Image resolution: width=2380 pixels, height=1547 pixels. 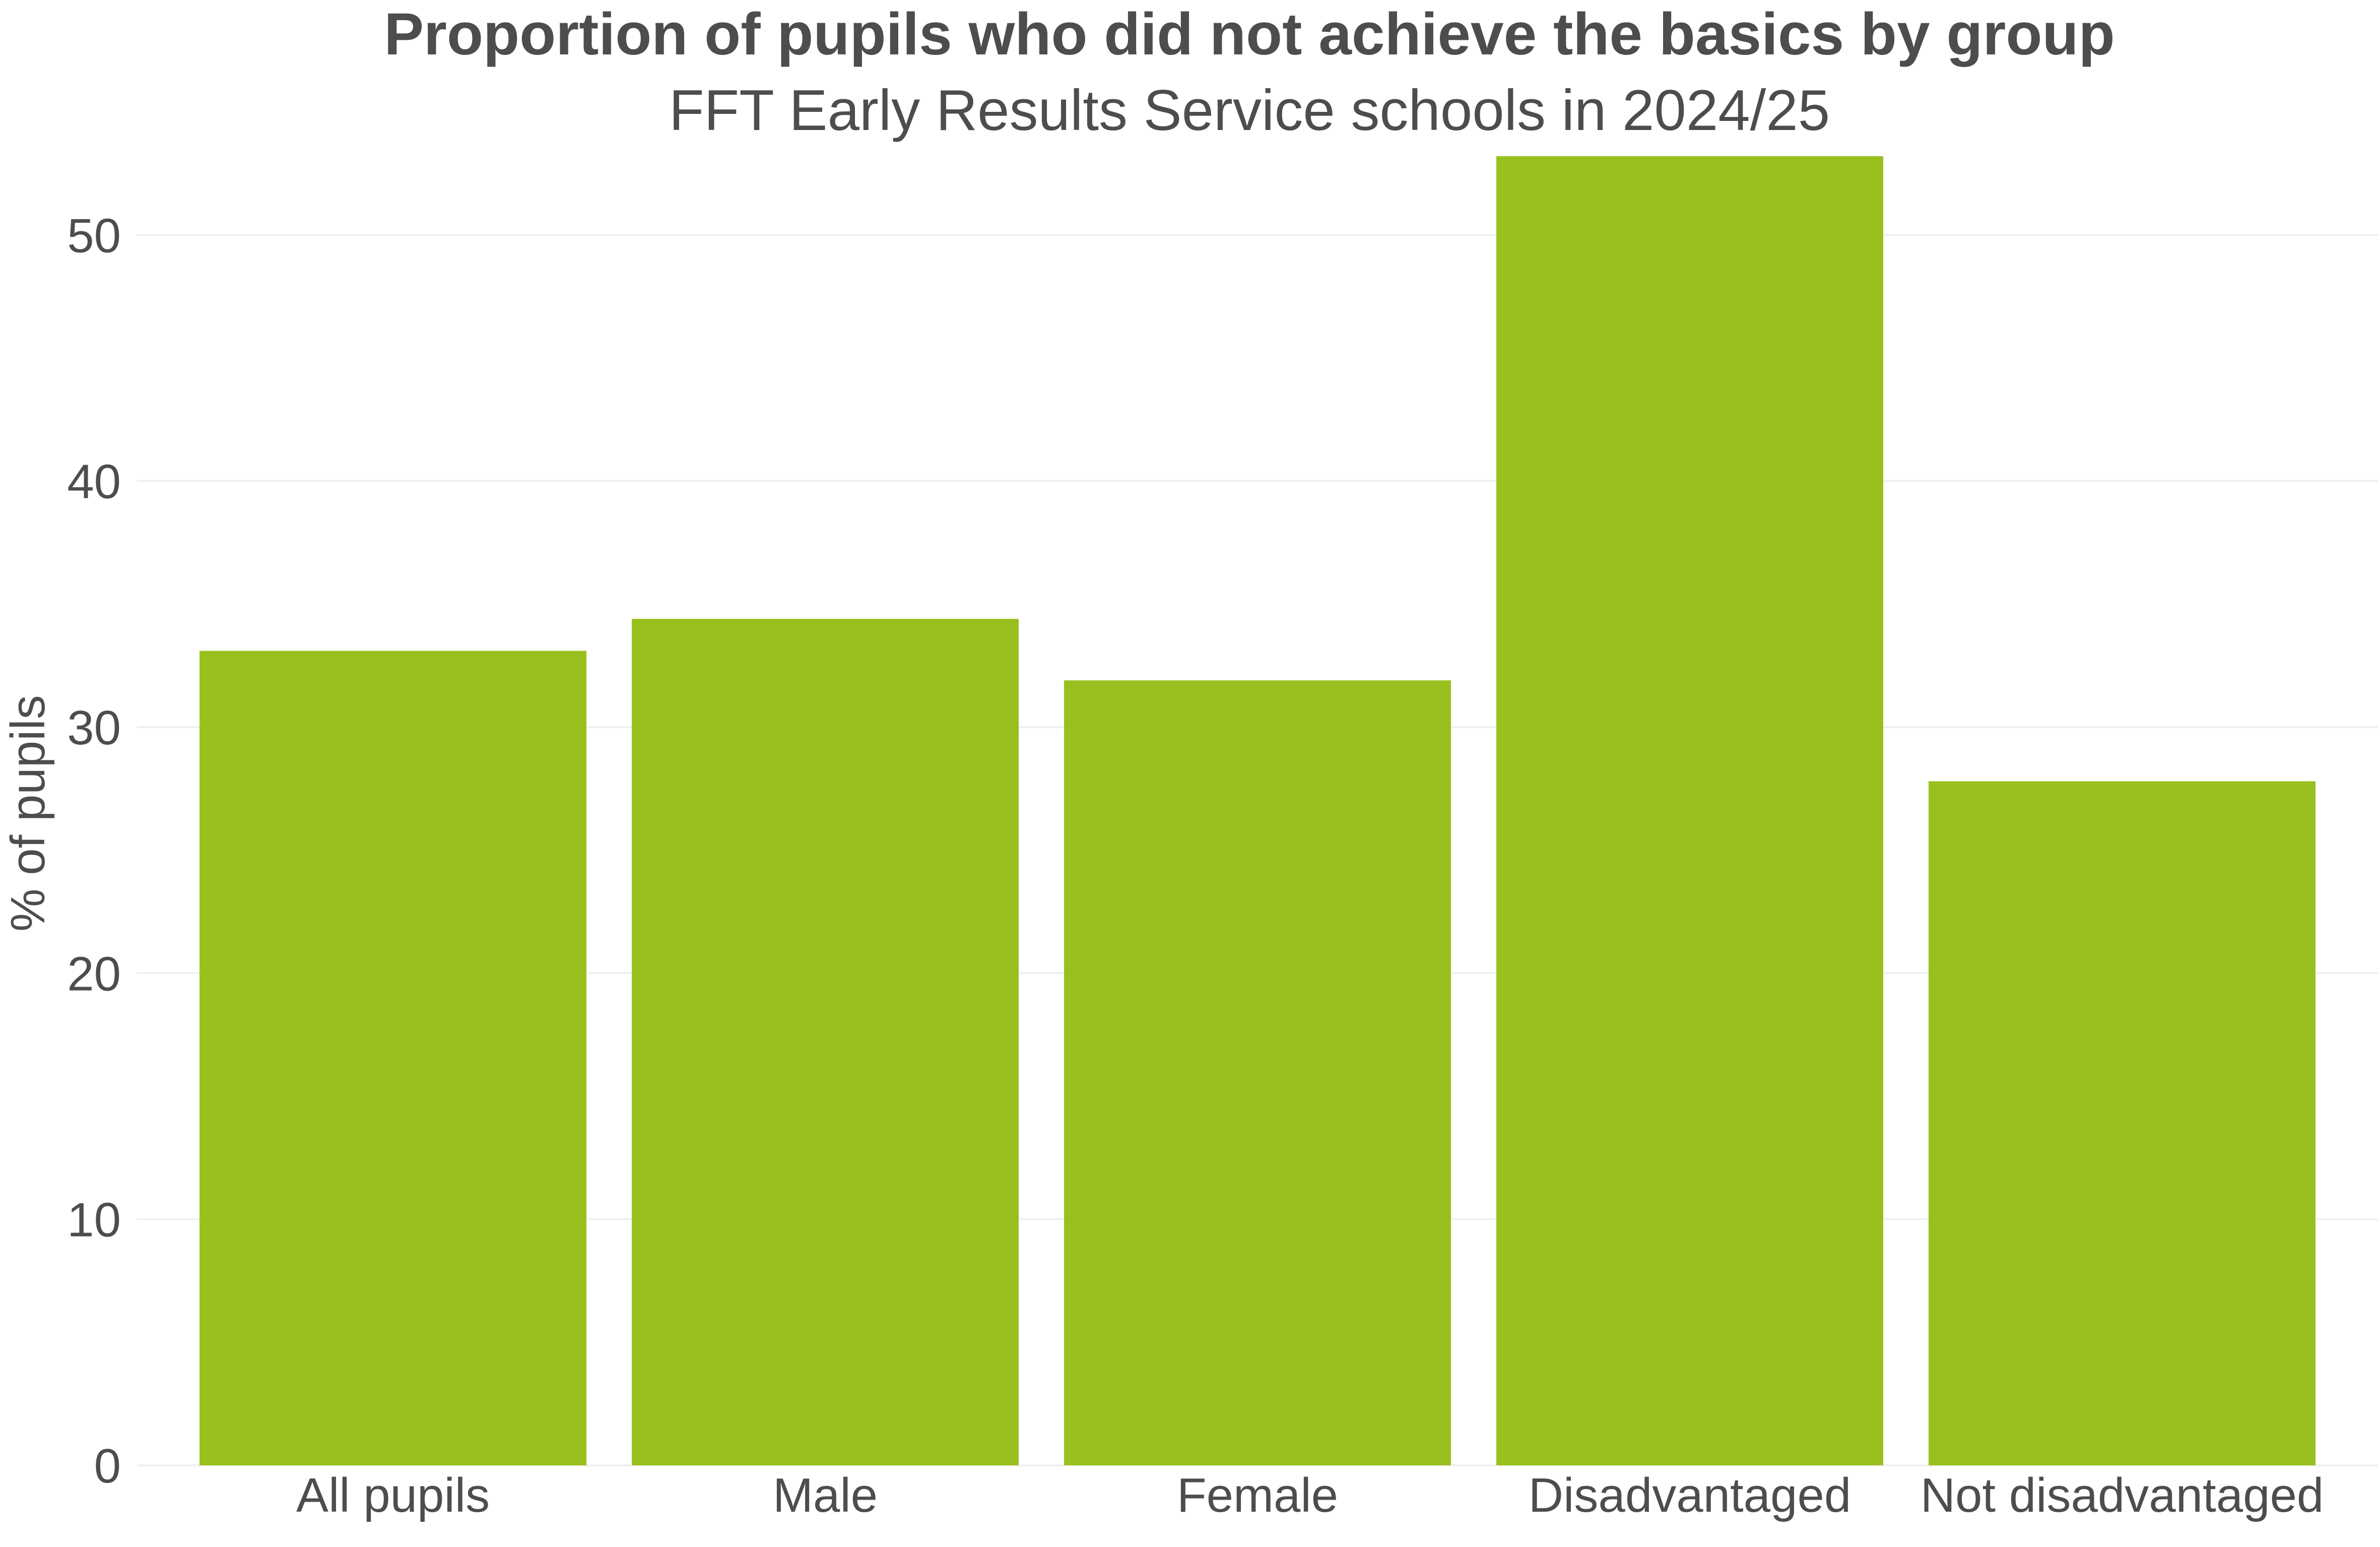 What do you see at coordinates (107, 1466) in the screenshot?
I see `y-tick-label-0: 0` at bounding box center [107, 1466].